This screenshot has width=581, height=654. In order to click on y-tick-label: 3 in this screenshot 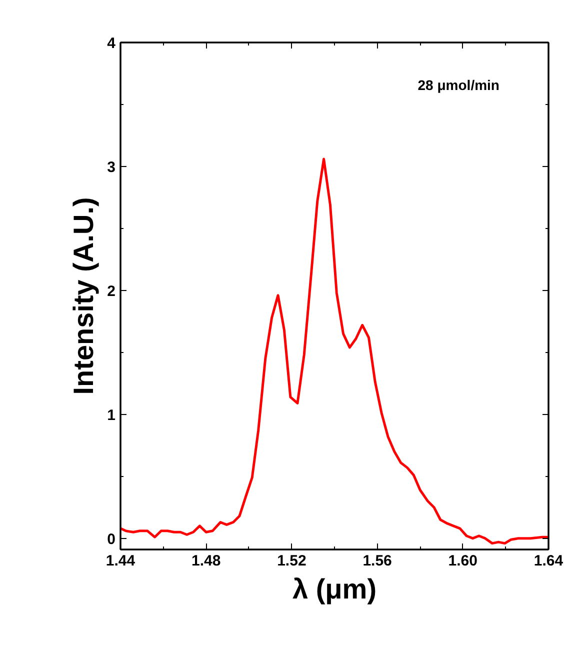, I will do `click(111, 167)`.